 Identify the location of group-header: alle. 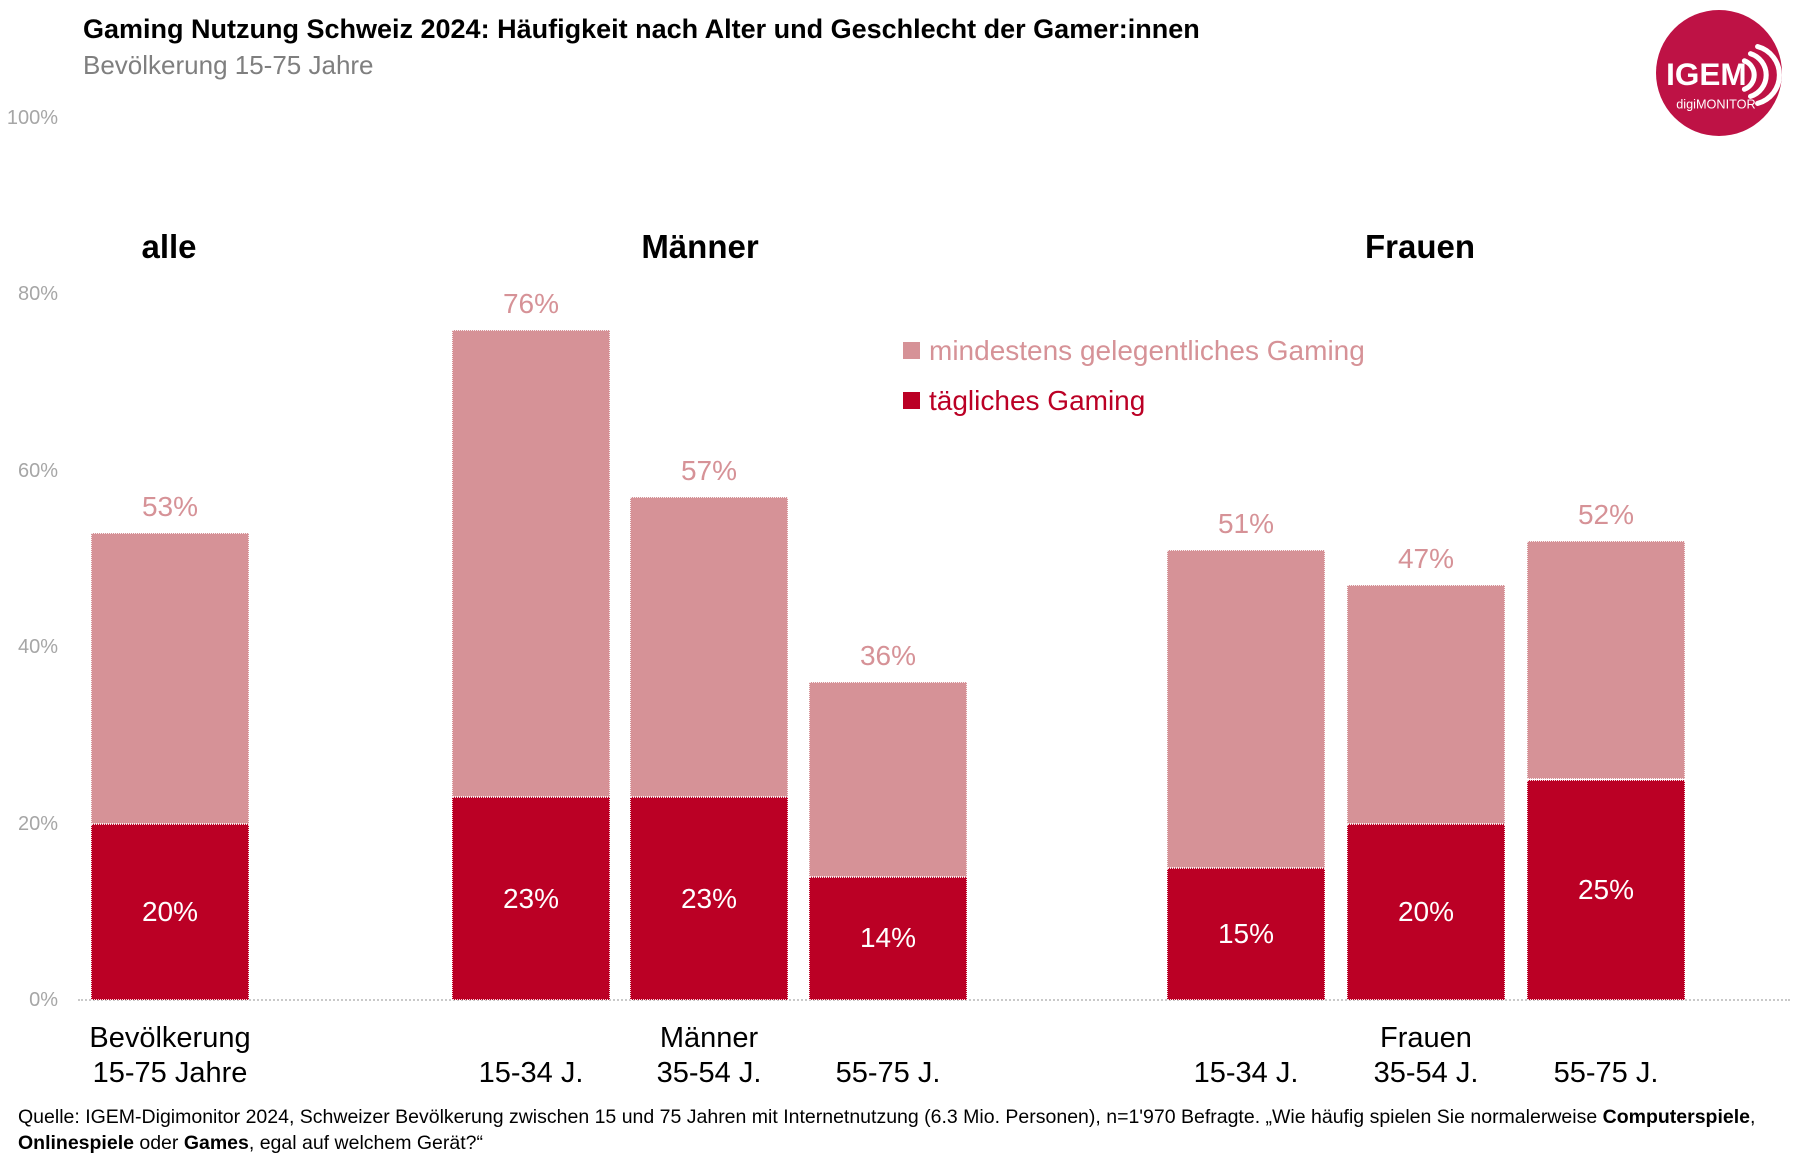
(169, 246).